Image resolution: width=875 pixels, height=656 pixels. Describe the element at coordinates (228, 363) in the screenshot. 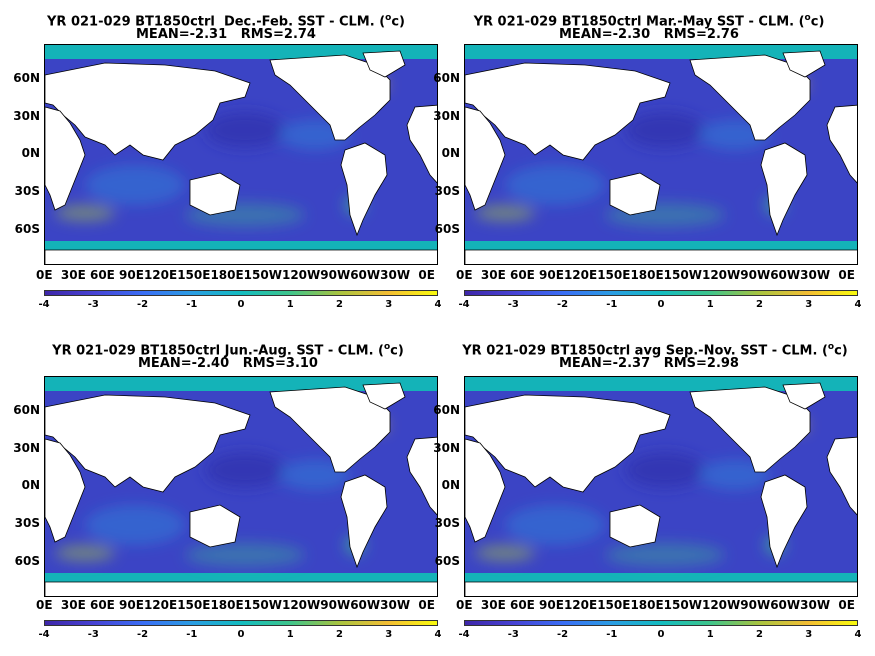

I see `panel-stats: MEAN=-2.40 RMS=3.10` at that location.